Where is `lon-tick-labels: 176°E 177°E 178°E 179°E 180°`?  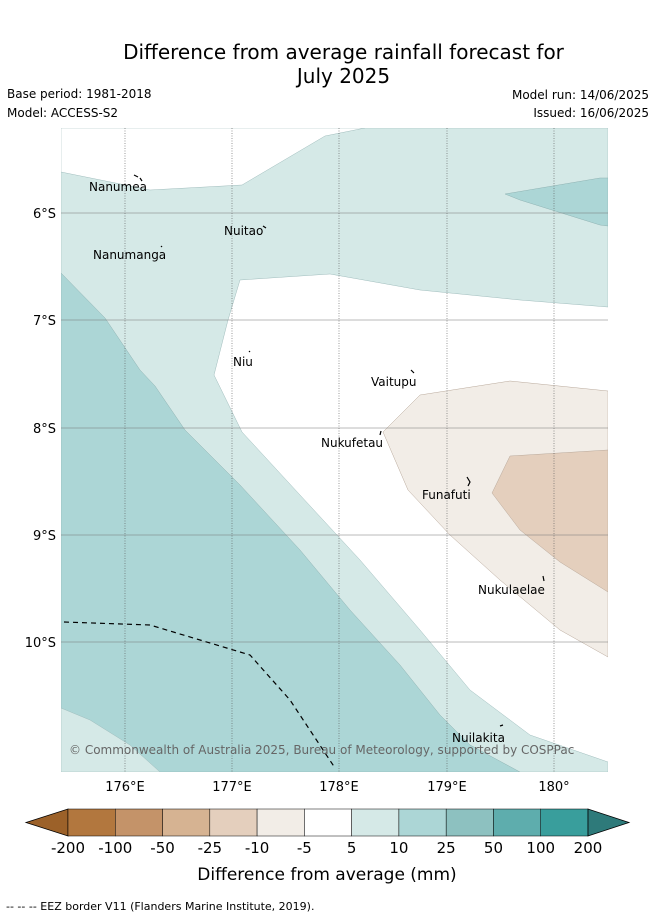 lon-tick-labels: 176°E 177°E 178°E 179°E 180° is located at coordinates (337, 787).